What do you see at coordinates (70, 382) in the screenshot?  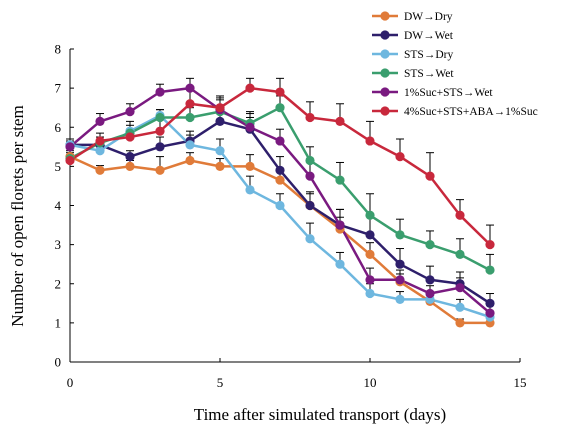 I see `x-tick-label: 0` at bounding box center [70, 382].